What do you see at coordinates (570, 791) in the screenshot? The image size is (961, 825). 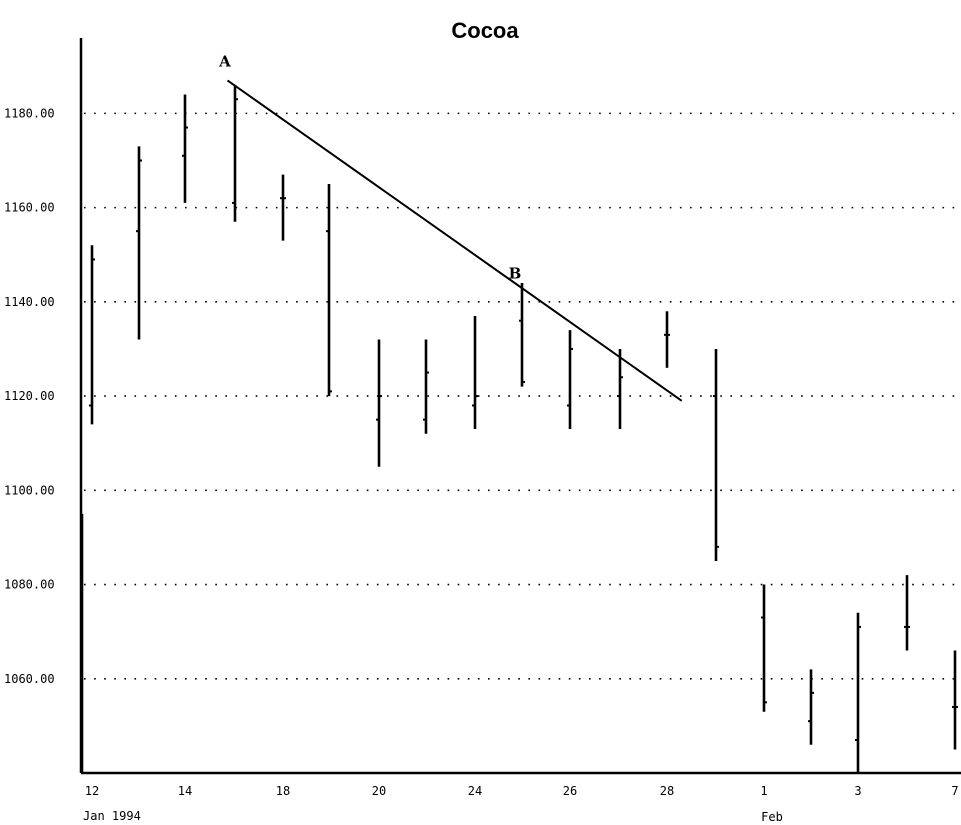 I see `x-tick-label: 26` at bounding box center [570, 791].